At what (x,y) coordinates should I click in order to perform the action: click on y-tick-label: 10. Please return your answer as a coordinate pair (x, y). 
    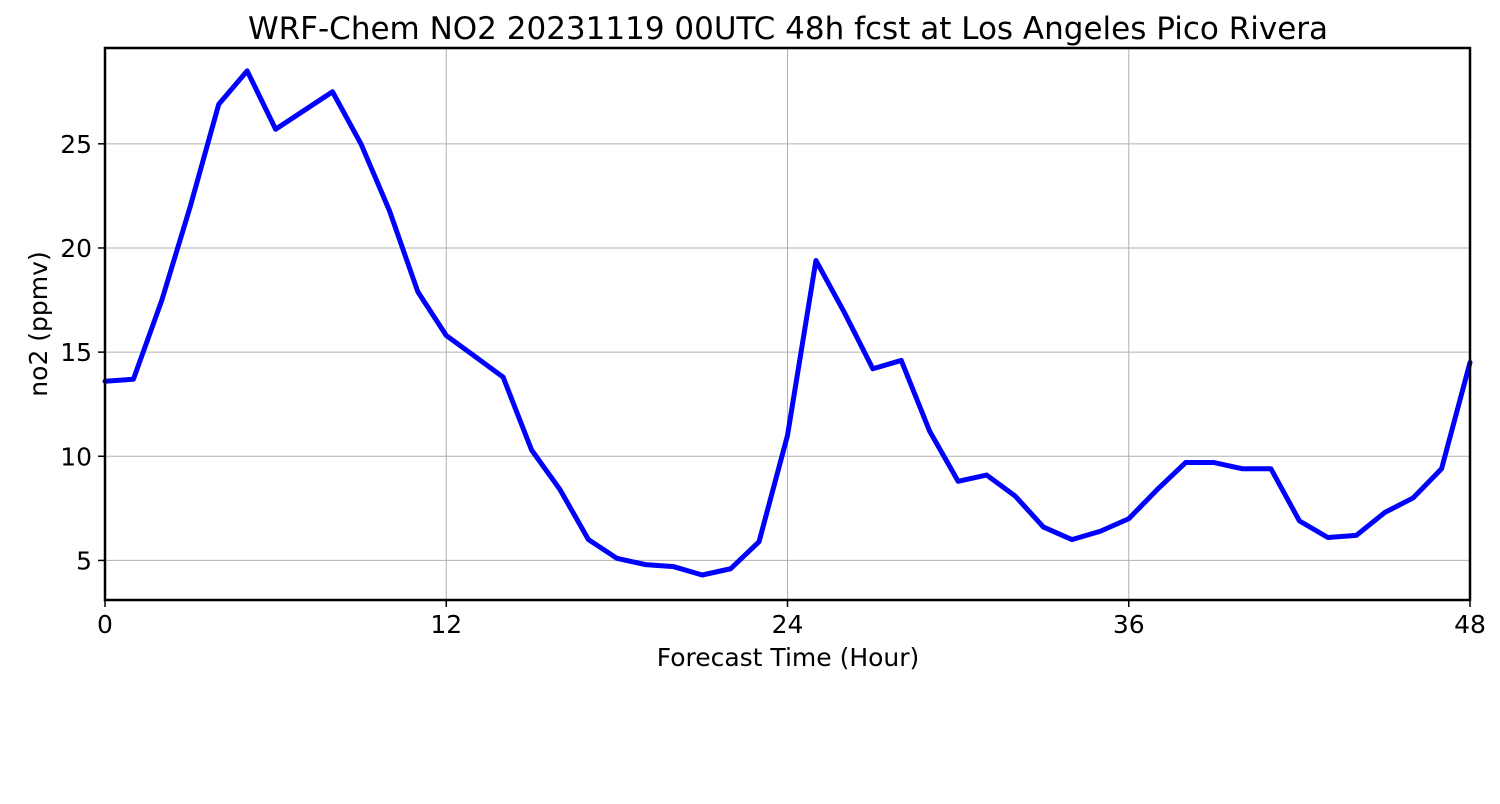
    Looking at the image, I should click on (76, 456).